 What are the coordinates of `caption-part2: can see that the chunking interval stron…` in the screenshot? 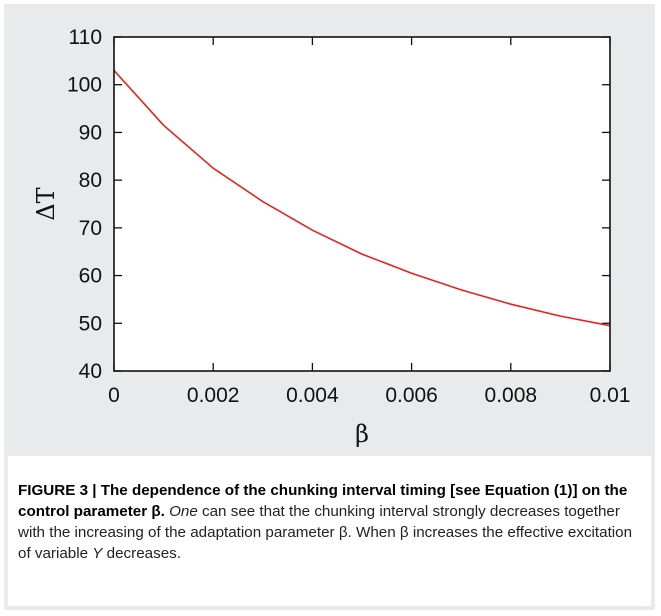 It's located at (325, 532).